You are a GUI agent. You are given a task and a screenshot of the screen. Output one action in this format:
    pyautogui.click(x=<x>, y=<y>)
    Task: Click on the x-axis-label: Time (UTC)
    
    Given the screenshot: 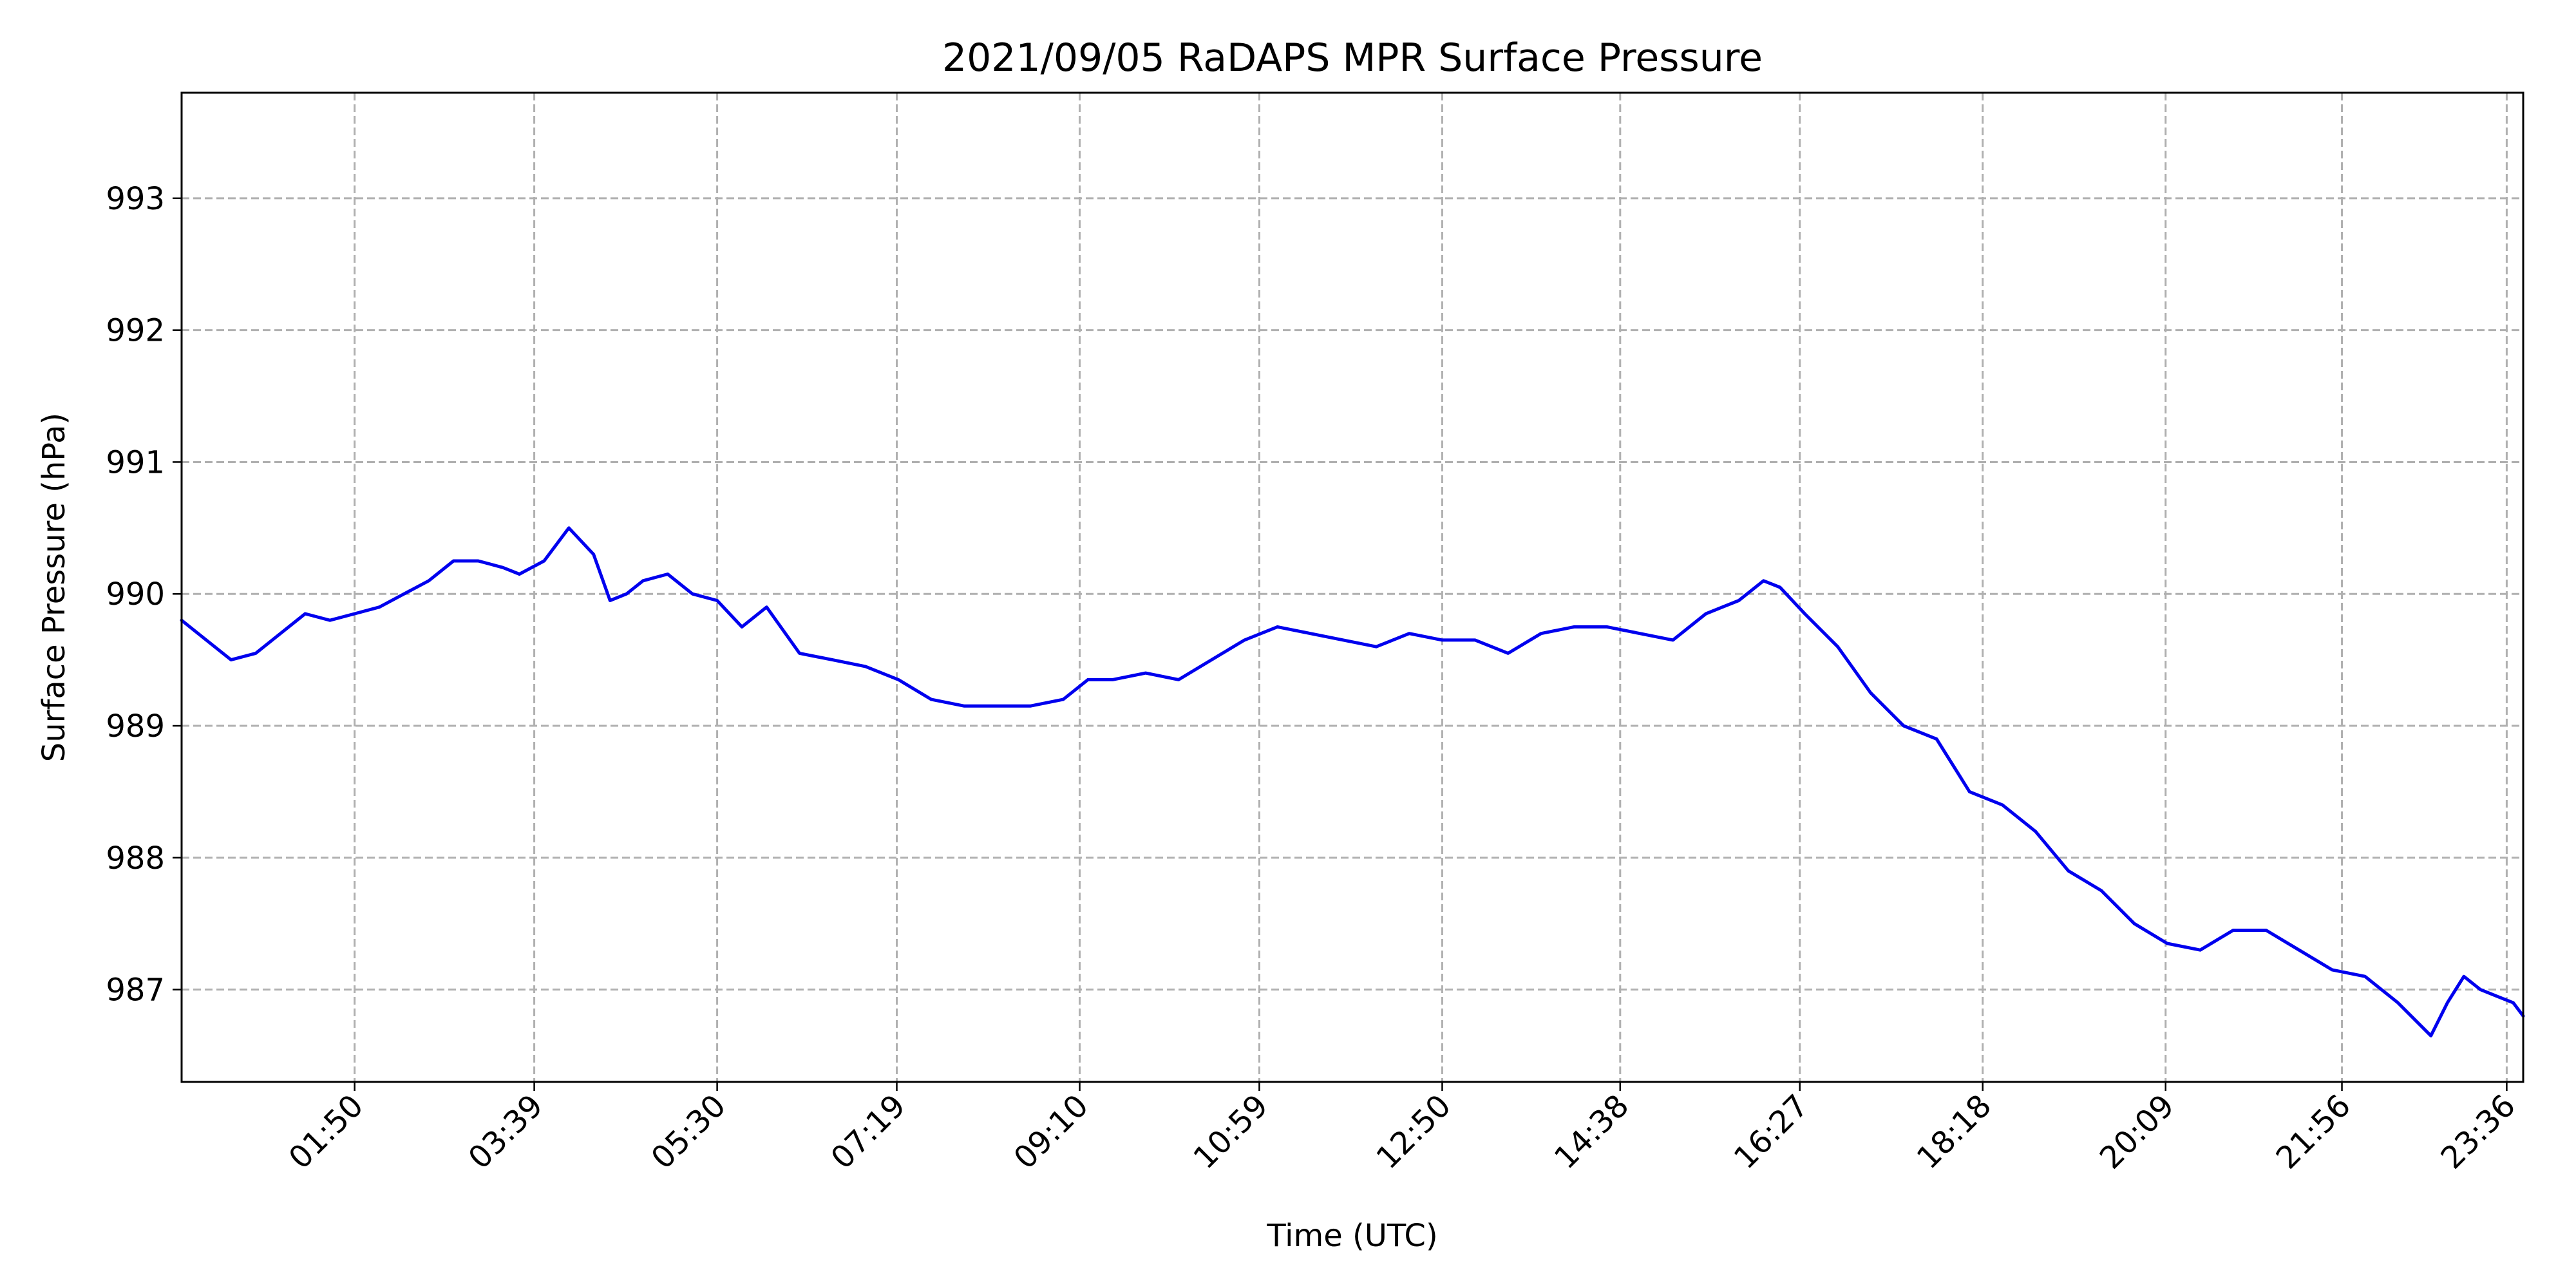 What is the action you would take?
    pyautogui.click(x=1351, y=1236)
    